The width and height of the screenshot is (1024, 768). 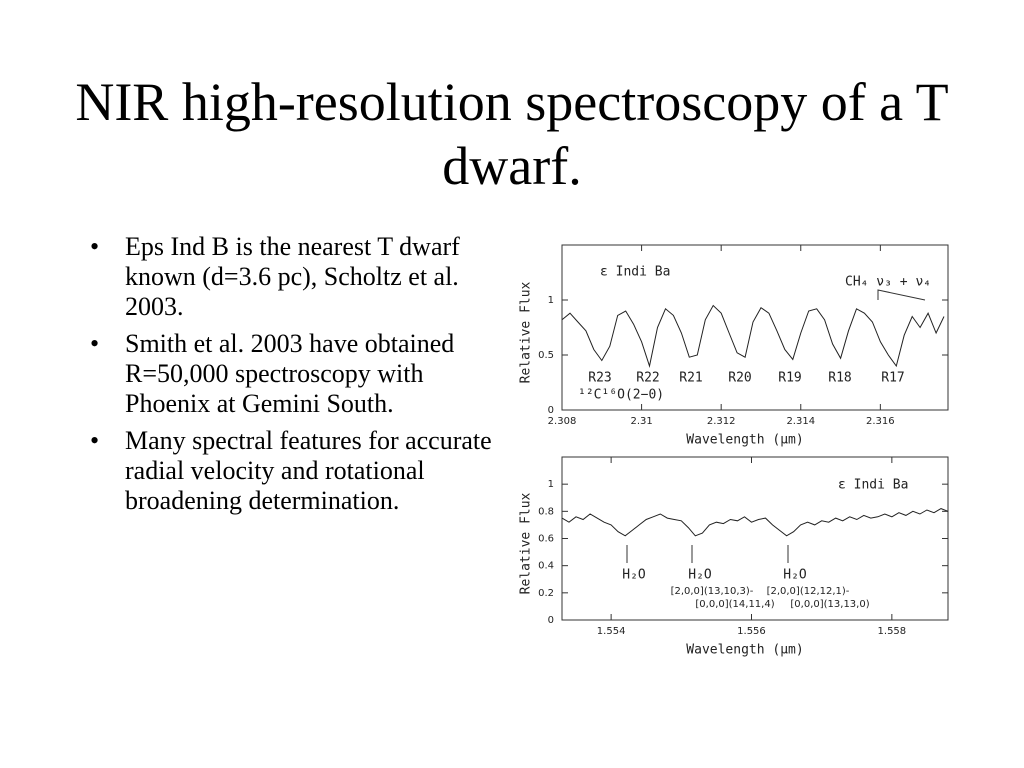 I want to click on annotation: R23, so click(x=599, y=378).